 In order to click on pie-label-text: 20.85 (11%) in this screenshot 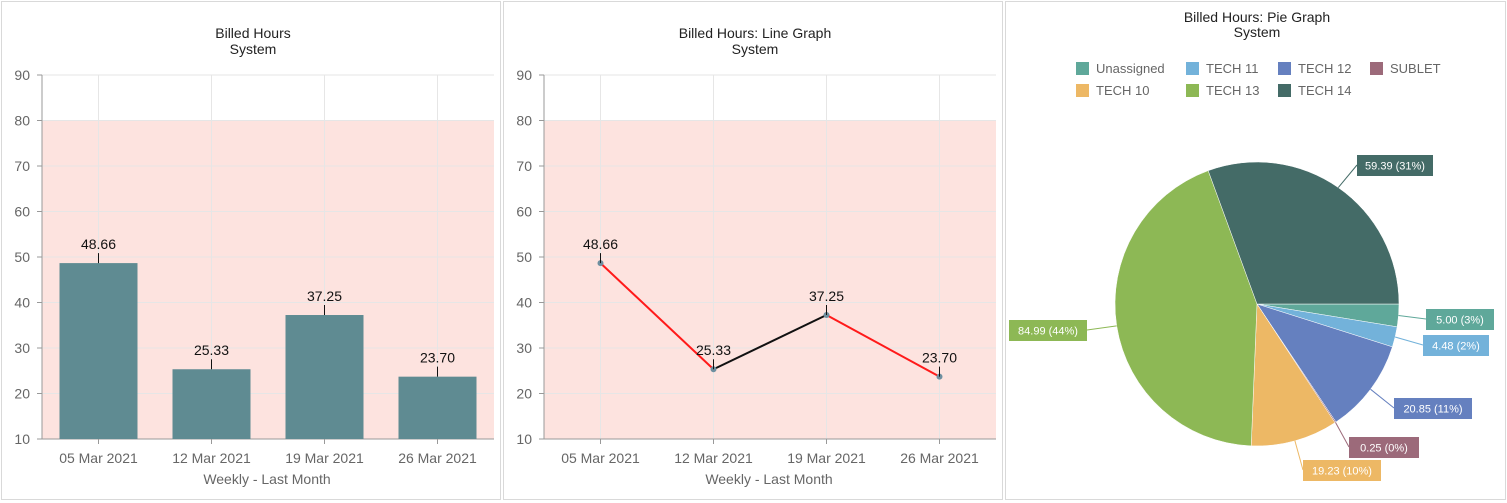, I will do `click(1432, 410)`.